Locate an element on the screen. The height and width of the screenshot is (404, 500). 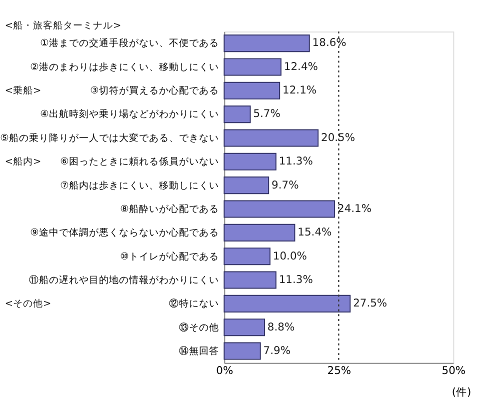
data-label: 24.1% is located at coordinates (354, 208).